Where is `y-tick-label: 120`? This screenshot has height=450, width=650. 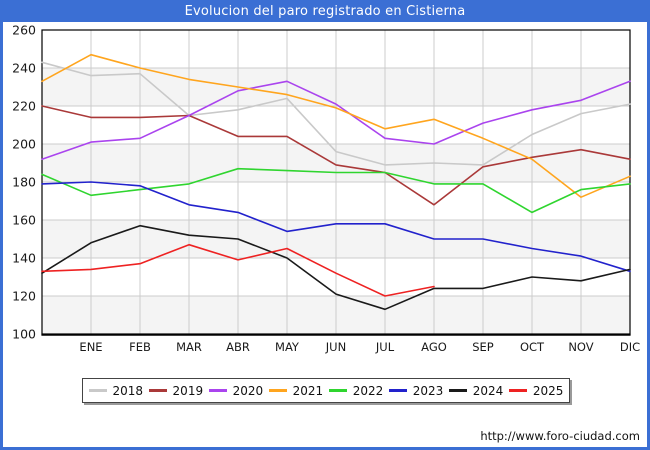 y-tick-label: 120 is located at coordinates (24, 296).